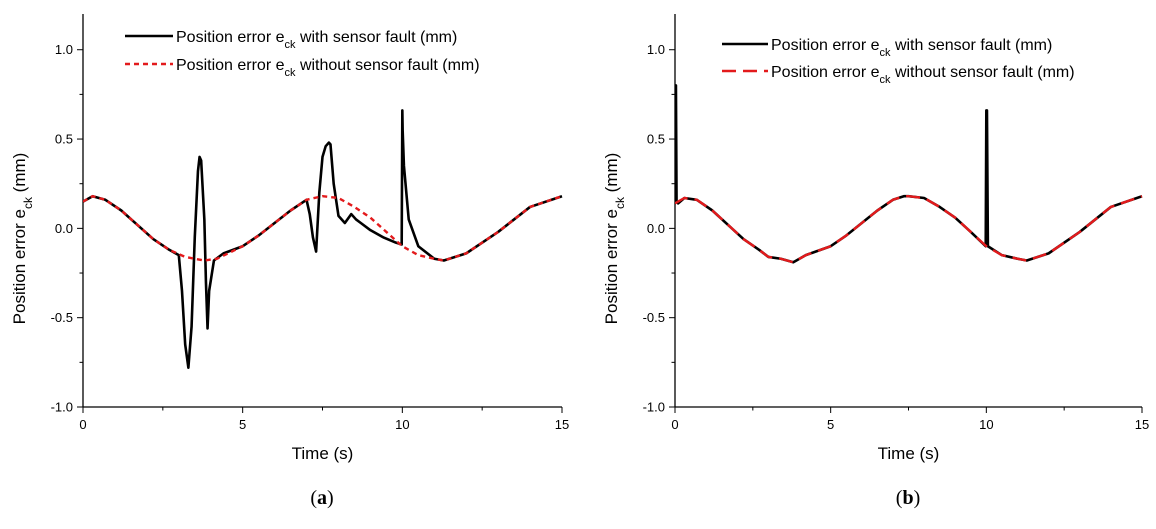  What do you see at coordinates (908, 498) in the screenshot?
I see `panel-caption: (b)` at bounding box center [908, 498].